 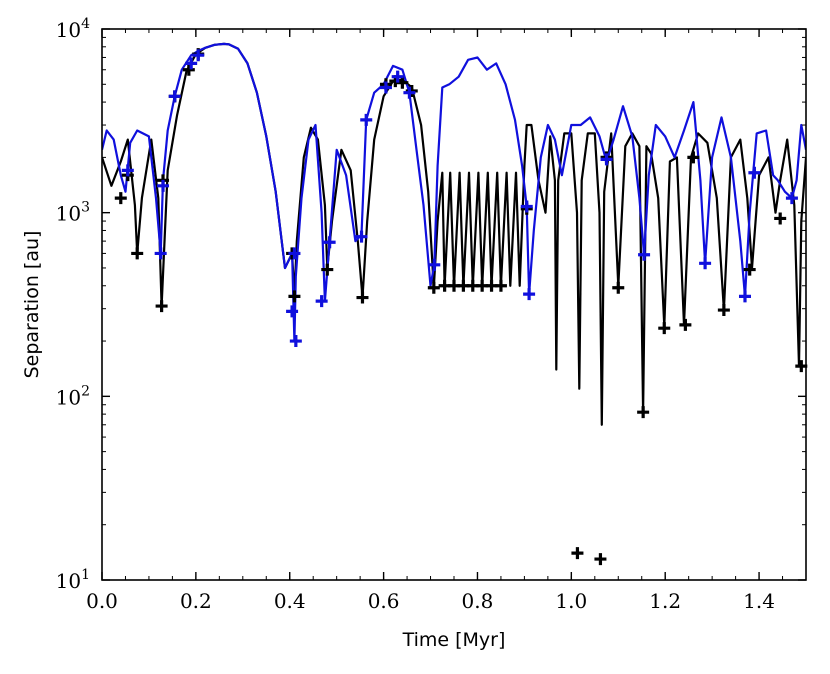 What do you see at coordinates (73, 580) in the screenshot?
I see `y-tick-label: 10¹` at bounding box center [73, 580].